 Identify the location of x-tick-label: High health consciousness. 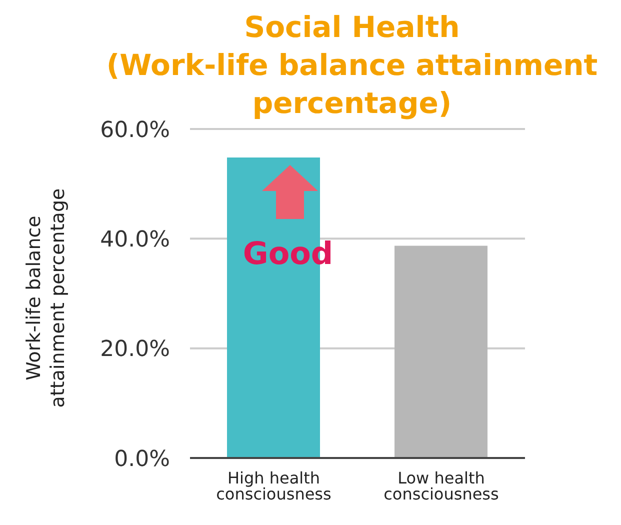
(274, 486).